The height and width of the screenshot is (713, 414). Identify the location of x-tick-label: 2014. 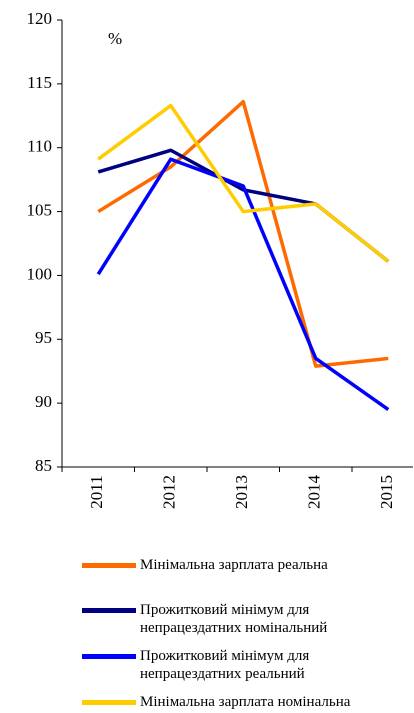
(314, 492).